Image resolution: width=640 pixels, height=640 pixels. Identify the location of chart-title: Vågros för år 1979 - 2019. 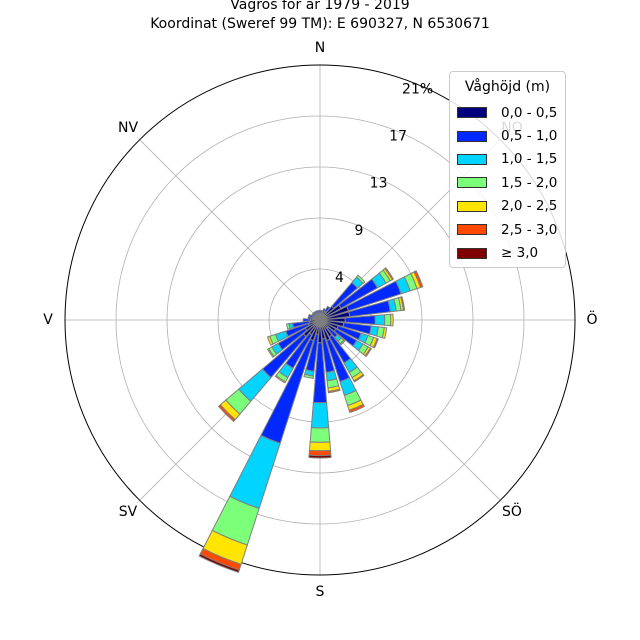
(320, 6).